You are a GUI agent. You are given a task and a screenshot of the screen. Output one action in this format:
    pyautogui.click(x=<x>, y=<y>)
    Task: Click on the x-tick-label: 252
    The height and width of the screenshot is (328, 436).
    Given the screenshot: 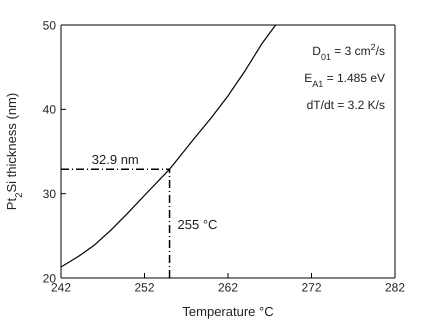 What is the action you would take?
    pyautogui.click(x=144, y=287)
    